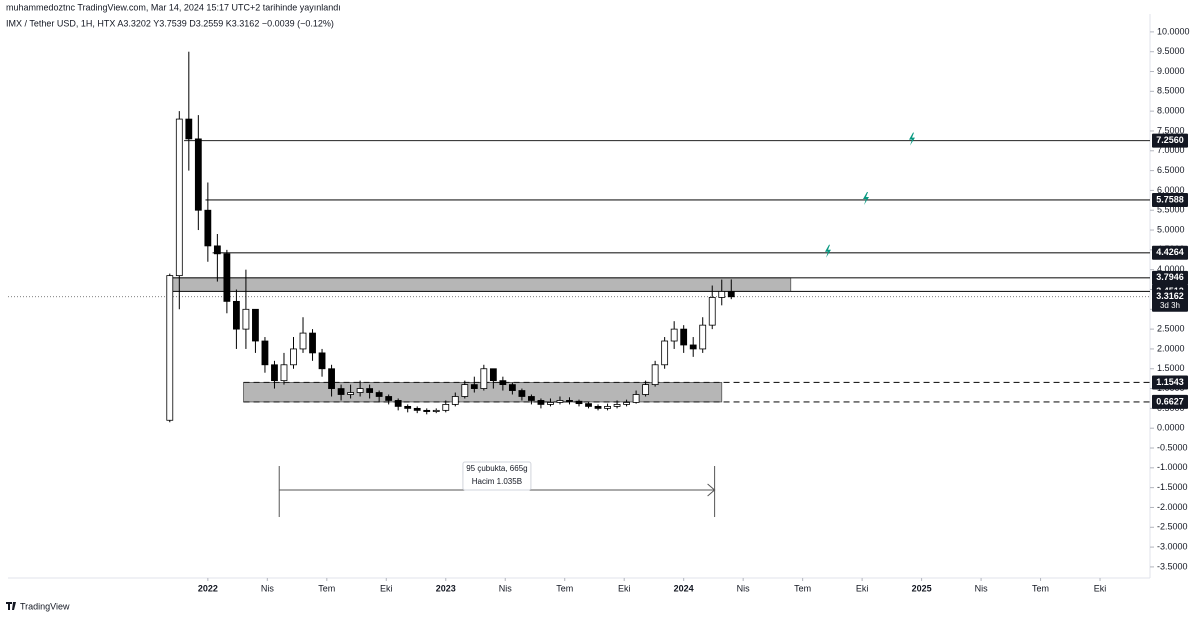 This screenshot has height=619, width=1200. I want to click on y-tick-label: 7.0000, so click(1171, 150).